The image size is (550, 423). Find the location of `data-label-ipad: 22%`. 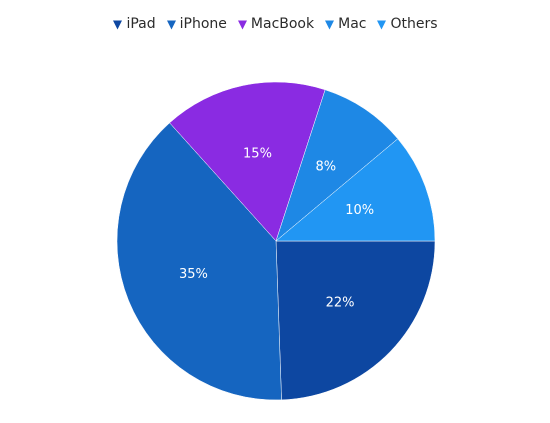

data-label-ipad: 22% is located at coordinates (340, 302).